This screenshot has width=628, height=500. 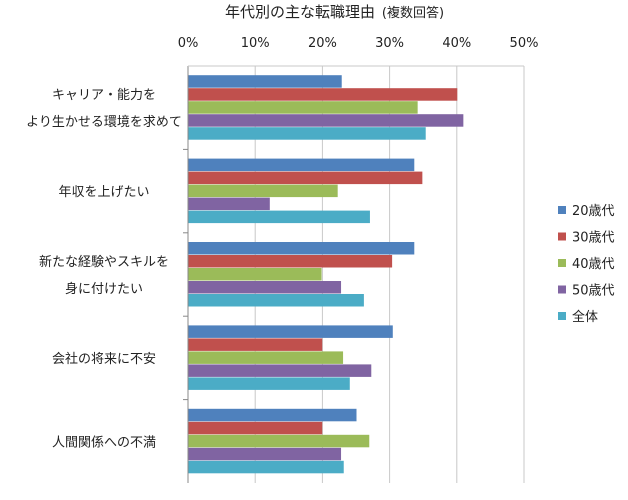 I want to click on legend-label: 30歳代, so click(x=593, y=238).